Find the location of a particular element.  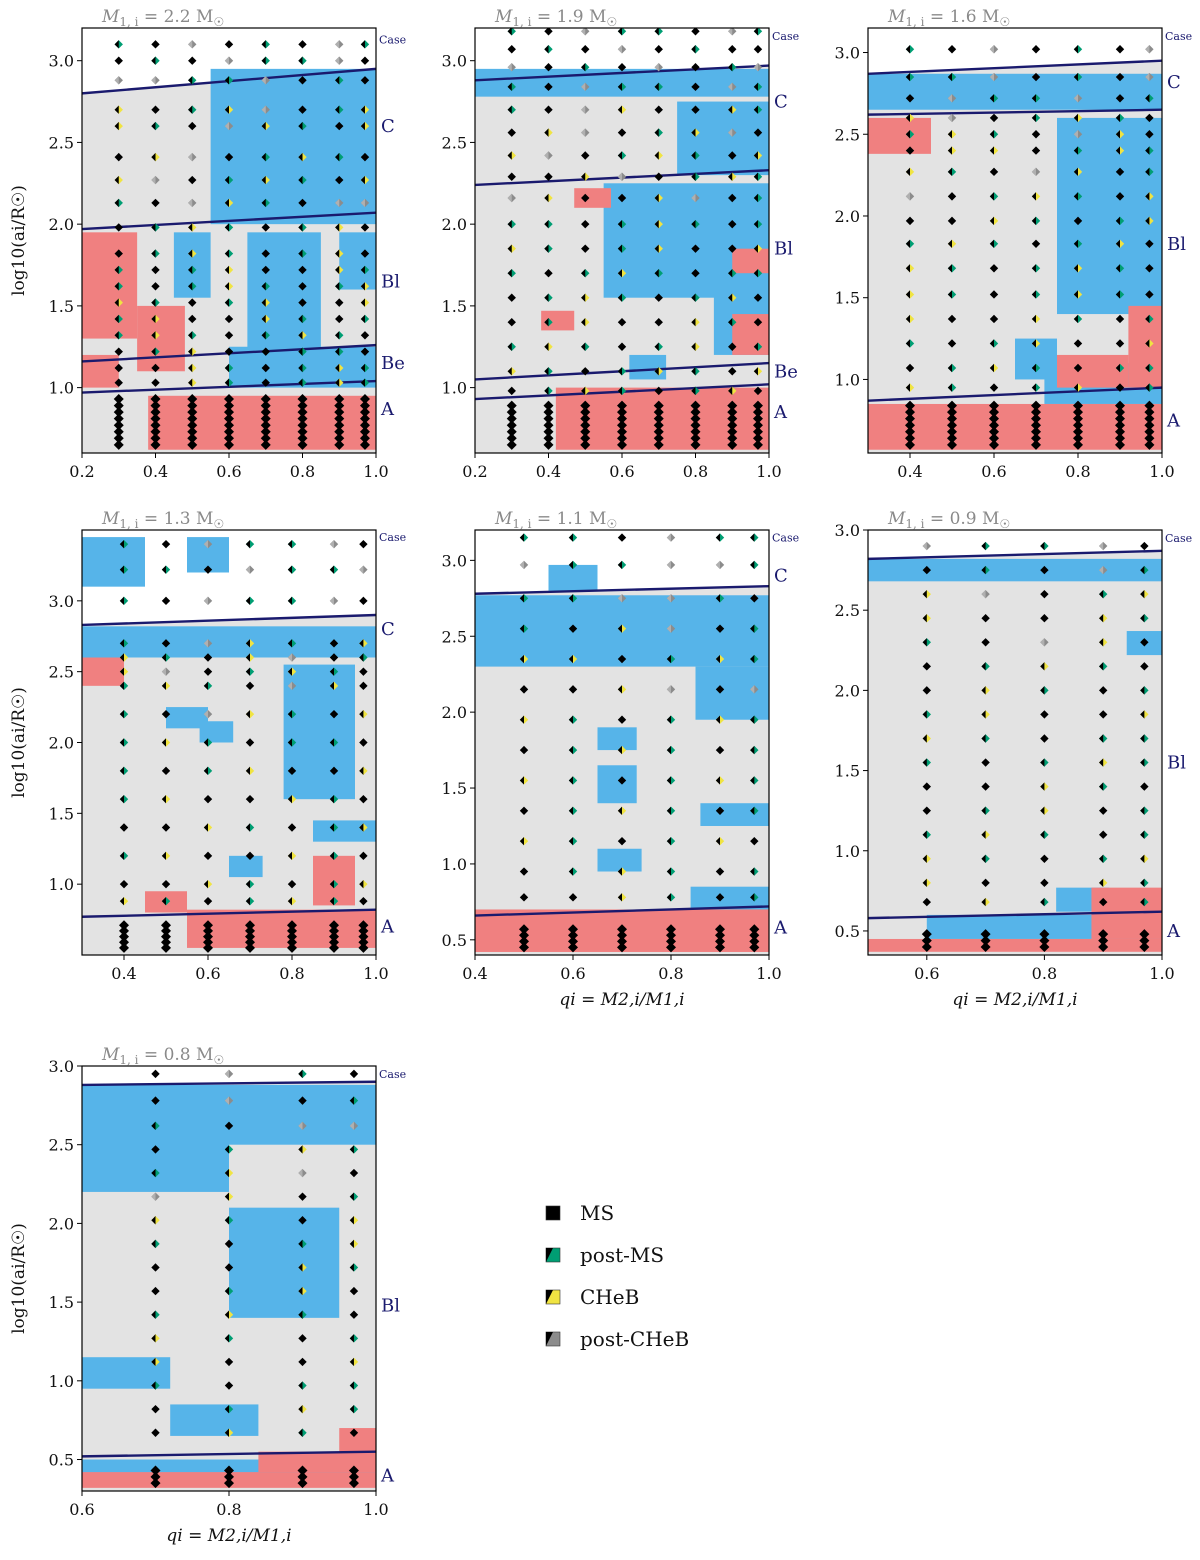

axes-frame is located at coordinates (1015, 742).